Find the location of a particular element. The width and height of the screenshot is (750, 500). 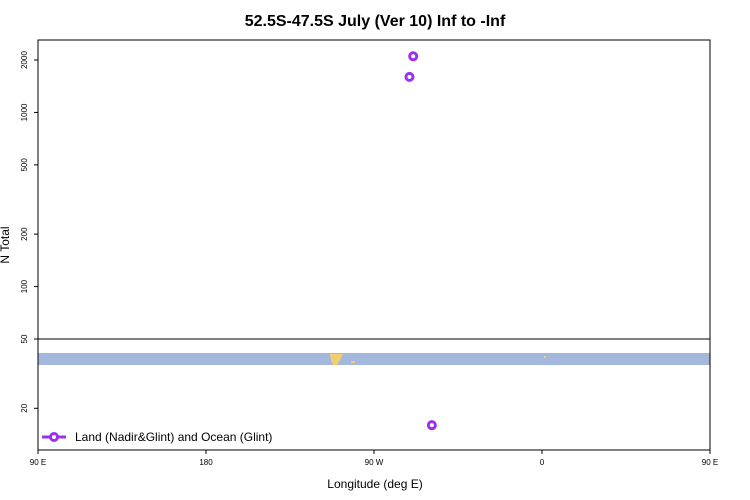

x-axis-ticks: 90 E 180 90 W 0 90 E is located at coordinates (374, 458).